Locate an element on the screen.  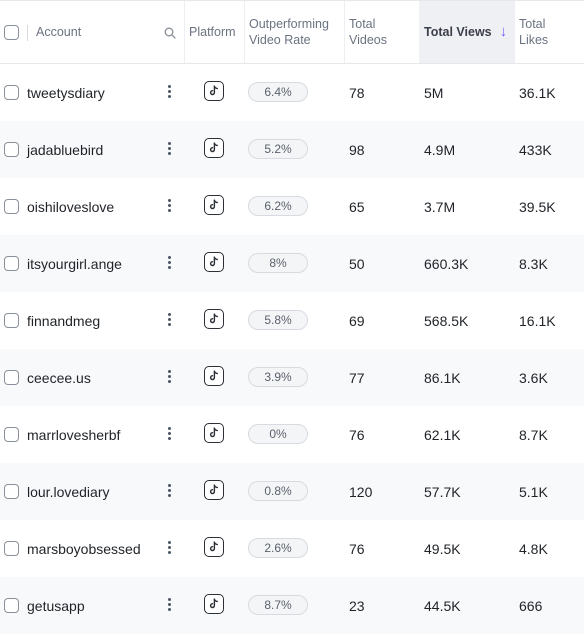
total-videos-value: 50 is located at coordinates (357, 263).